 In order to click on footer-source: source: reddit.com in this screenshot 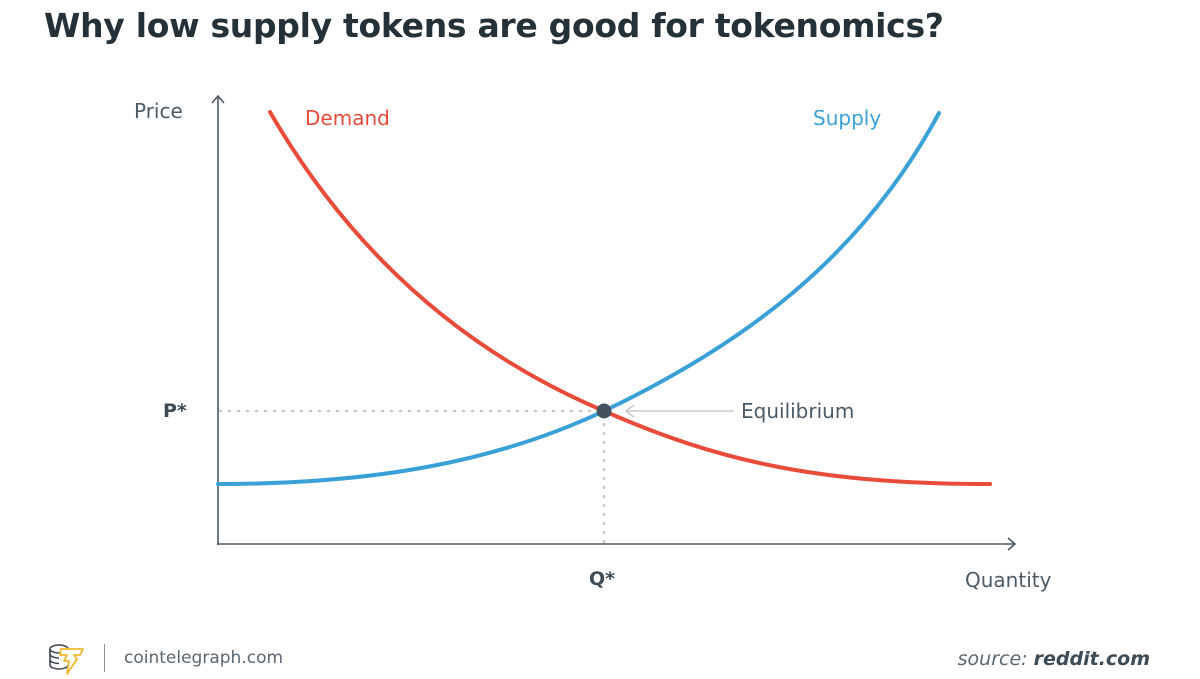, I will do `click(1054, 659)`.